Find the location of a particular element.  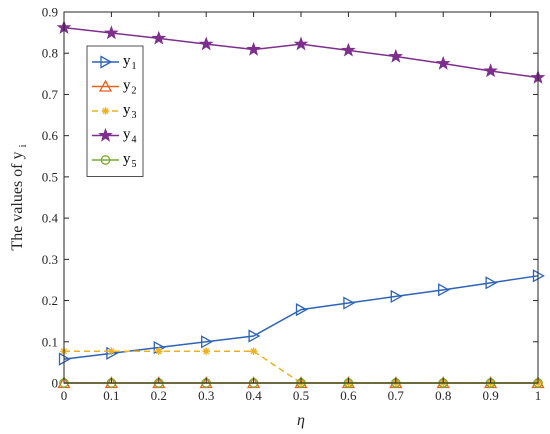

legend-entry-y2: y2 is located at coordinates (114, 87).